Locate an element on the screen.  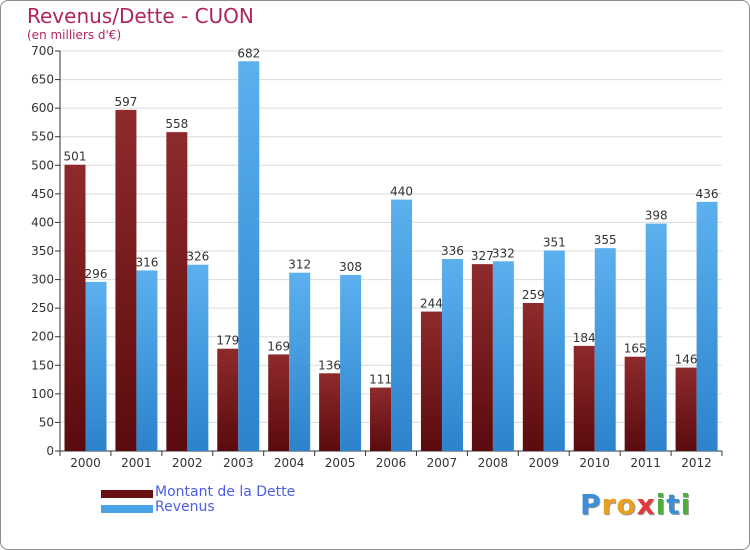
data-label-revenus: 308 is located at coordinates (350, 267).